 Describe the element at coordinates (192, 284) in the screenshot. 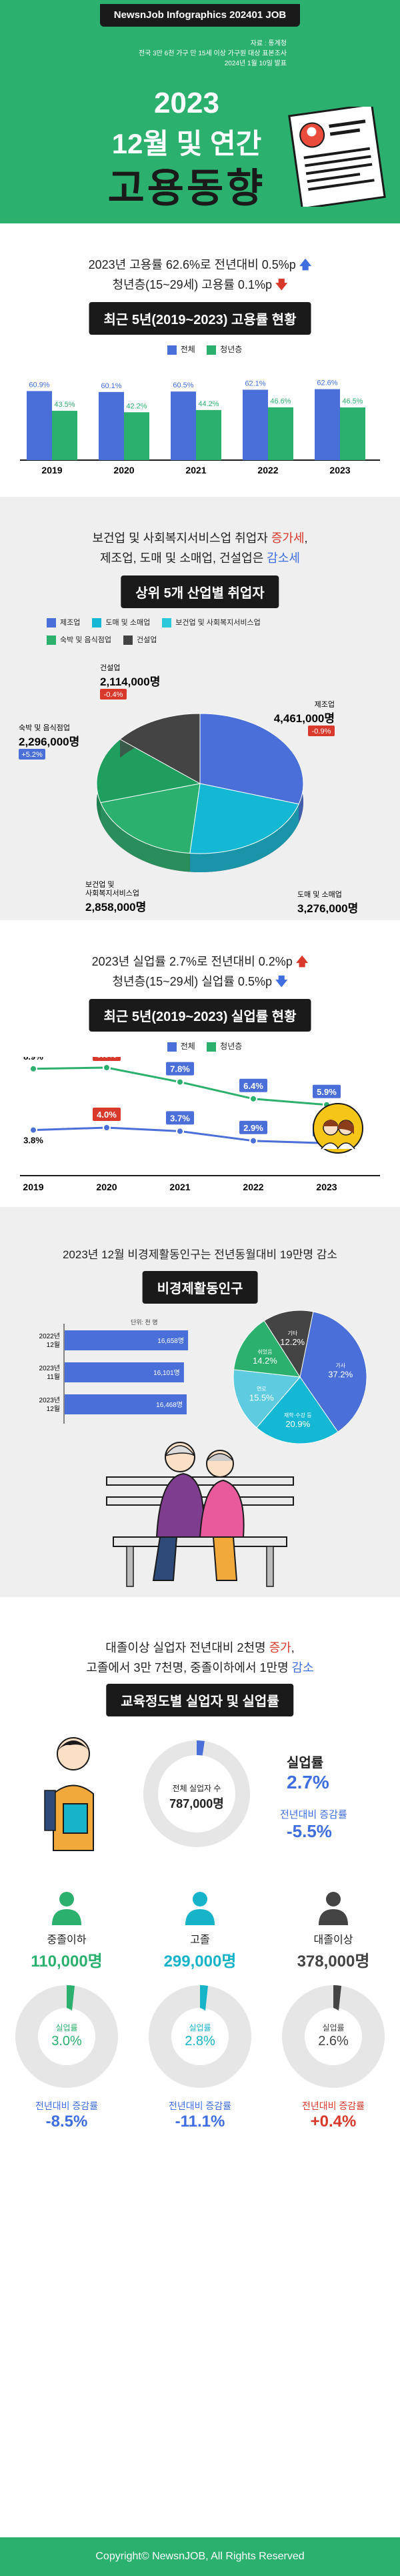

I see `lead-text: 청년층(15~29세) 고용률 0.1%p` at that location.